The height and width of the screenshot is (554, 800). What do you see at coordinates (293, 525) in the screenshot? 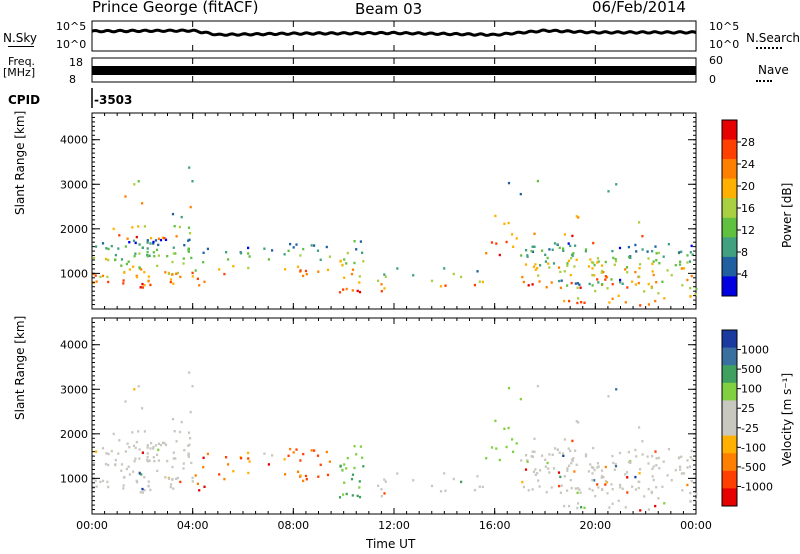
I see `x-tick-label: 08:00` at bounding box center [293, 525].